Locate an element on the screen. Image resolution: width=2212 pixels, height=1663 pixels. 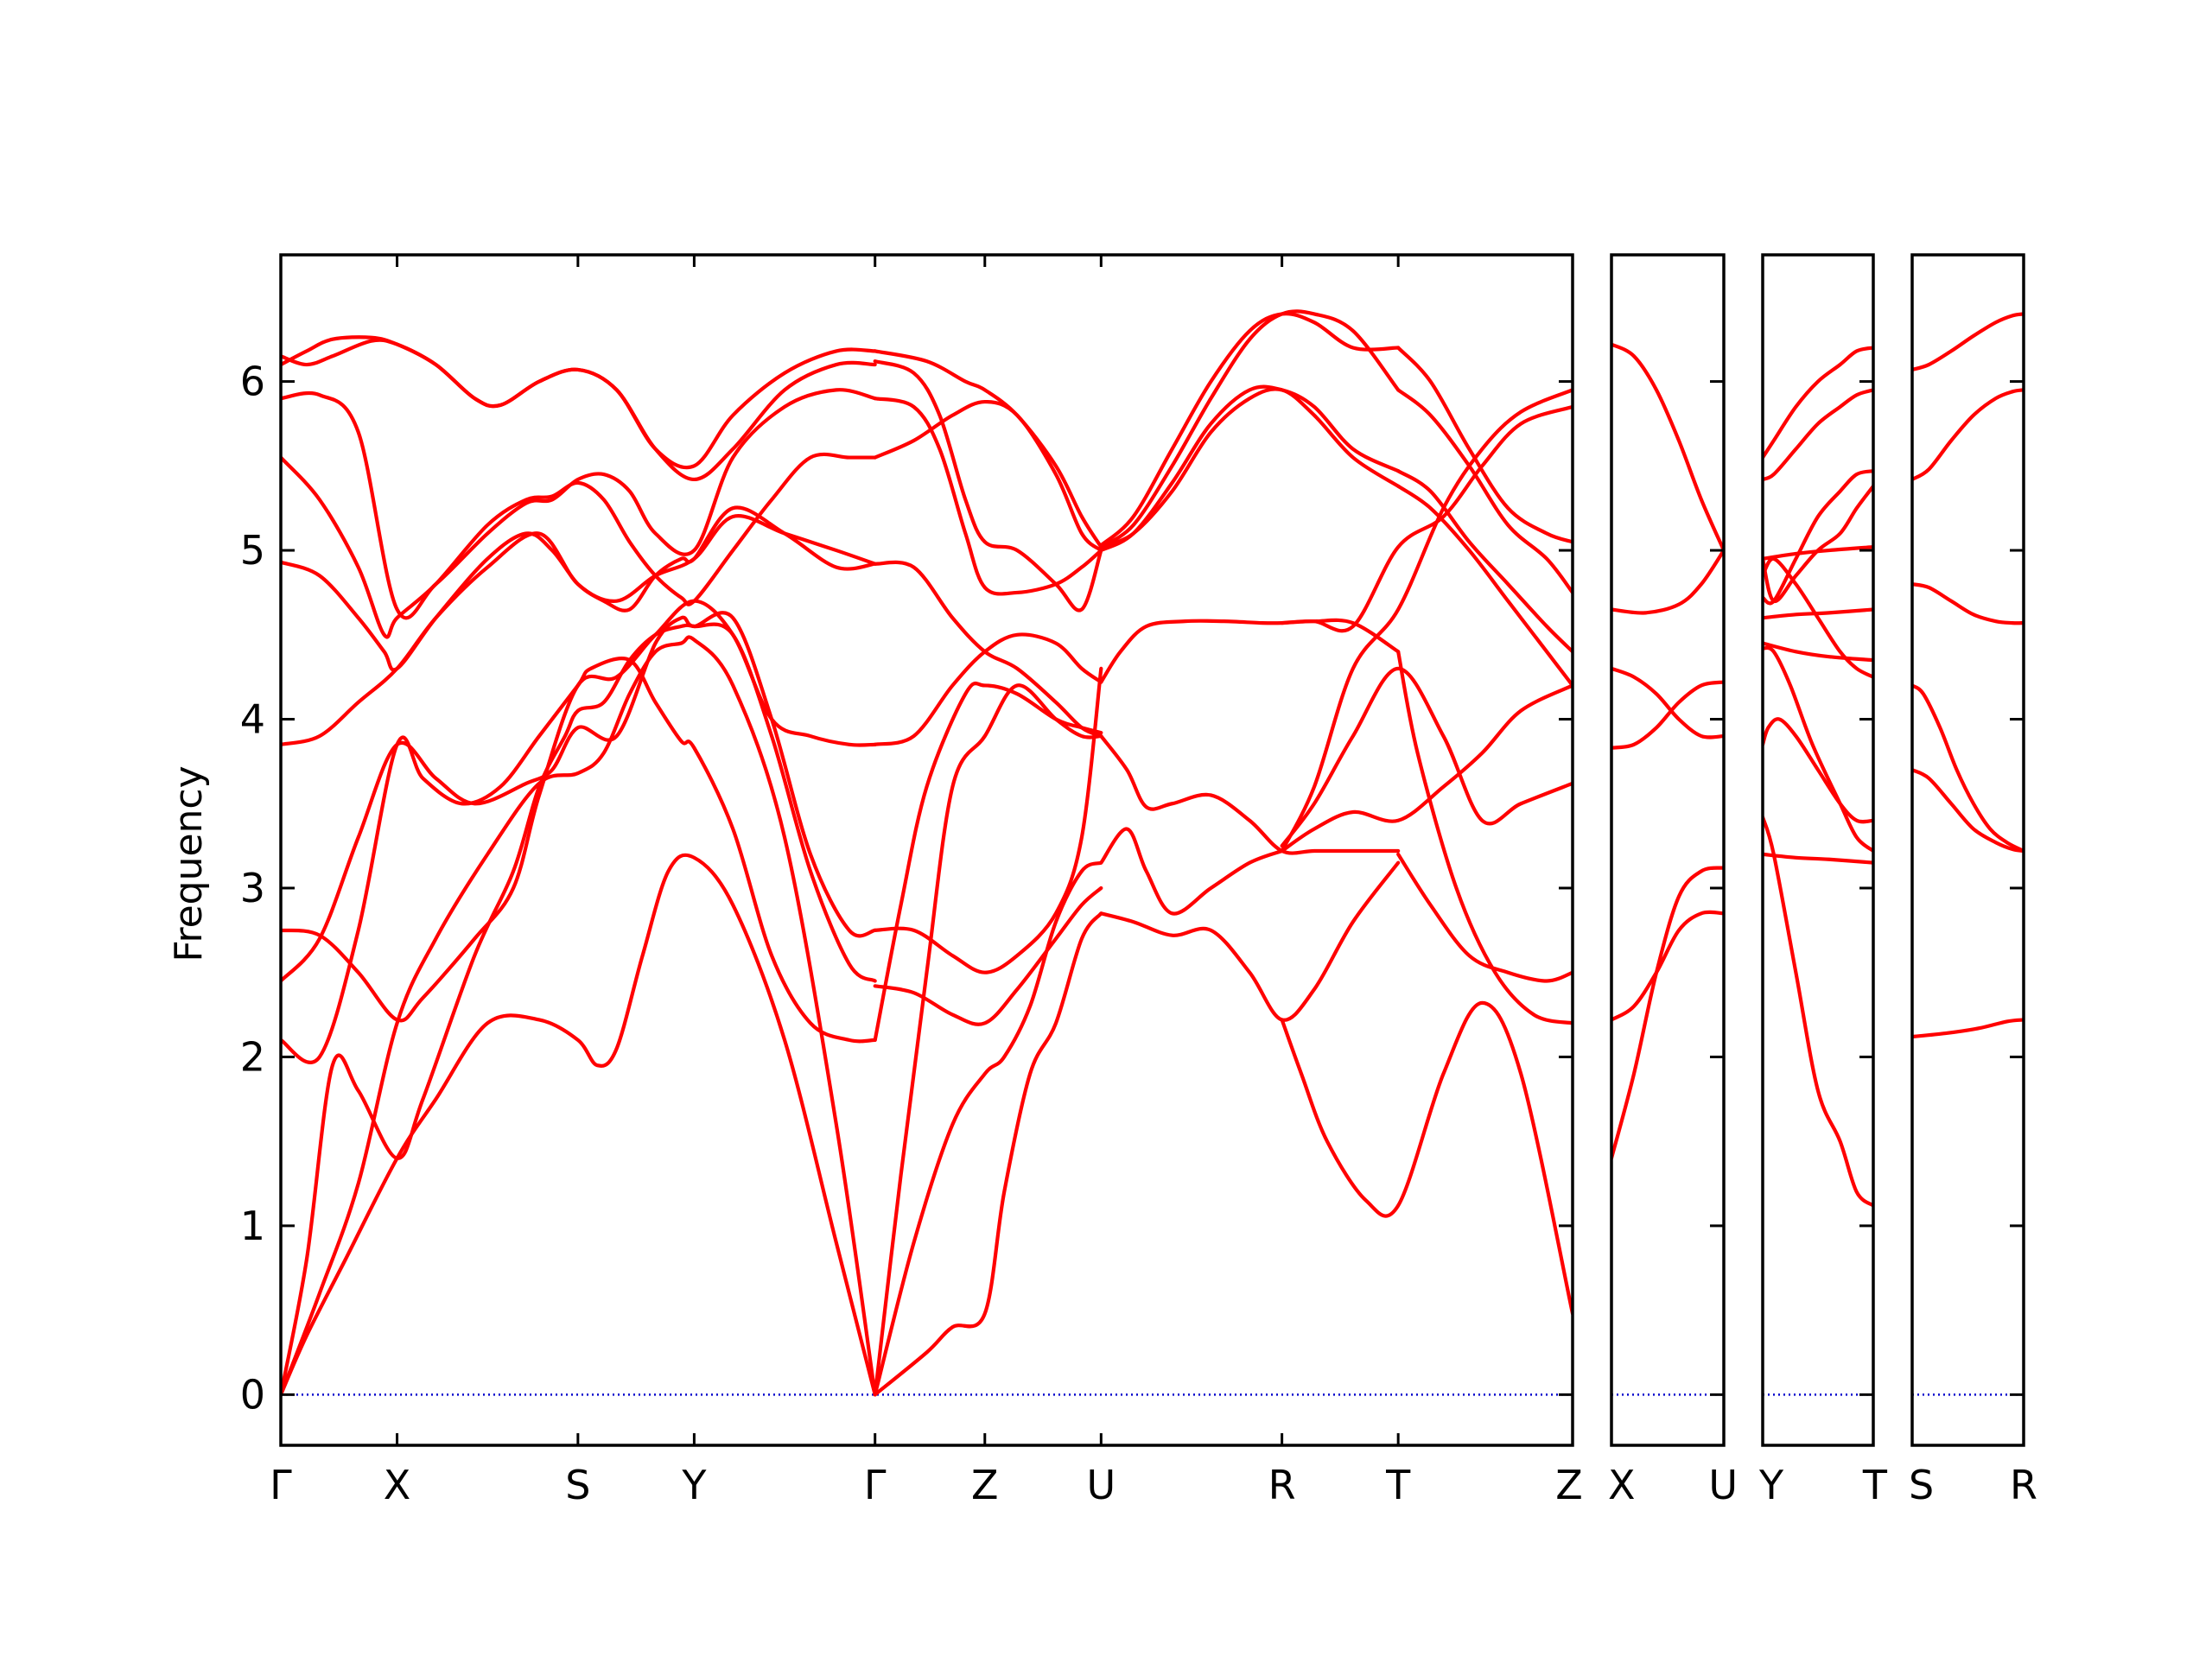
panel-1-x-label-Y: Y is located at coordinates (694, 1485).